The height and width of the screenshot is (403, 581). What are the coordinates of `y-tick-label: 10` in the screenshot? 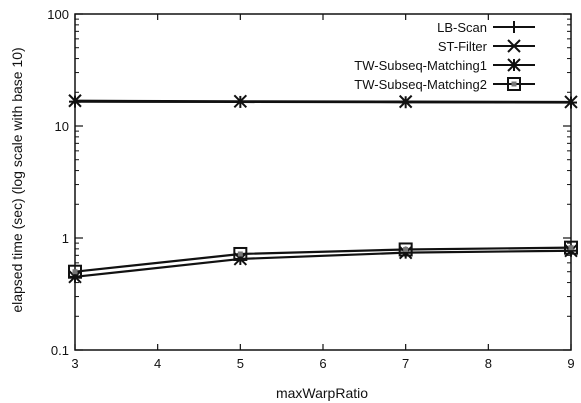 It's located at (62, 126).